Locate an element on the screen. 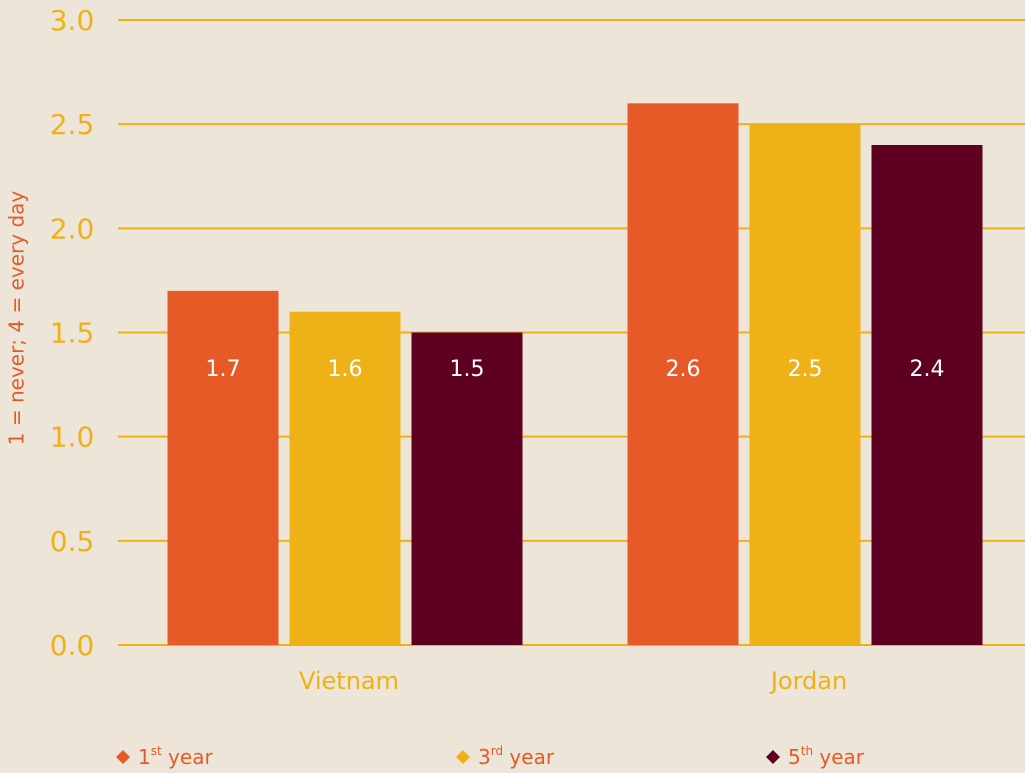  y-tick-label: 1.0 is located at coordinates (72, 437).